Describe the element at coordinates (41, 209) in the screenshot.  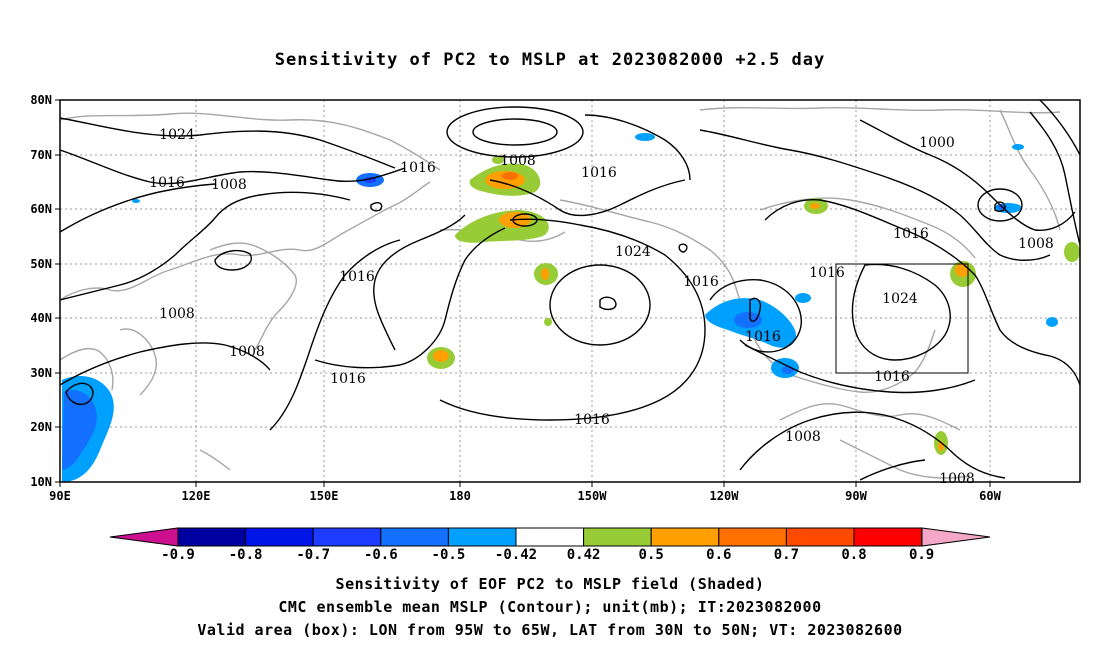
I see `lat-label: 60N` at that location.